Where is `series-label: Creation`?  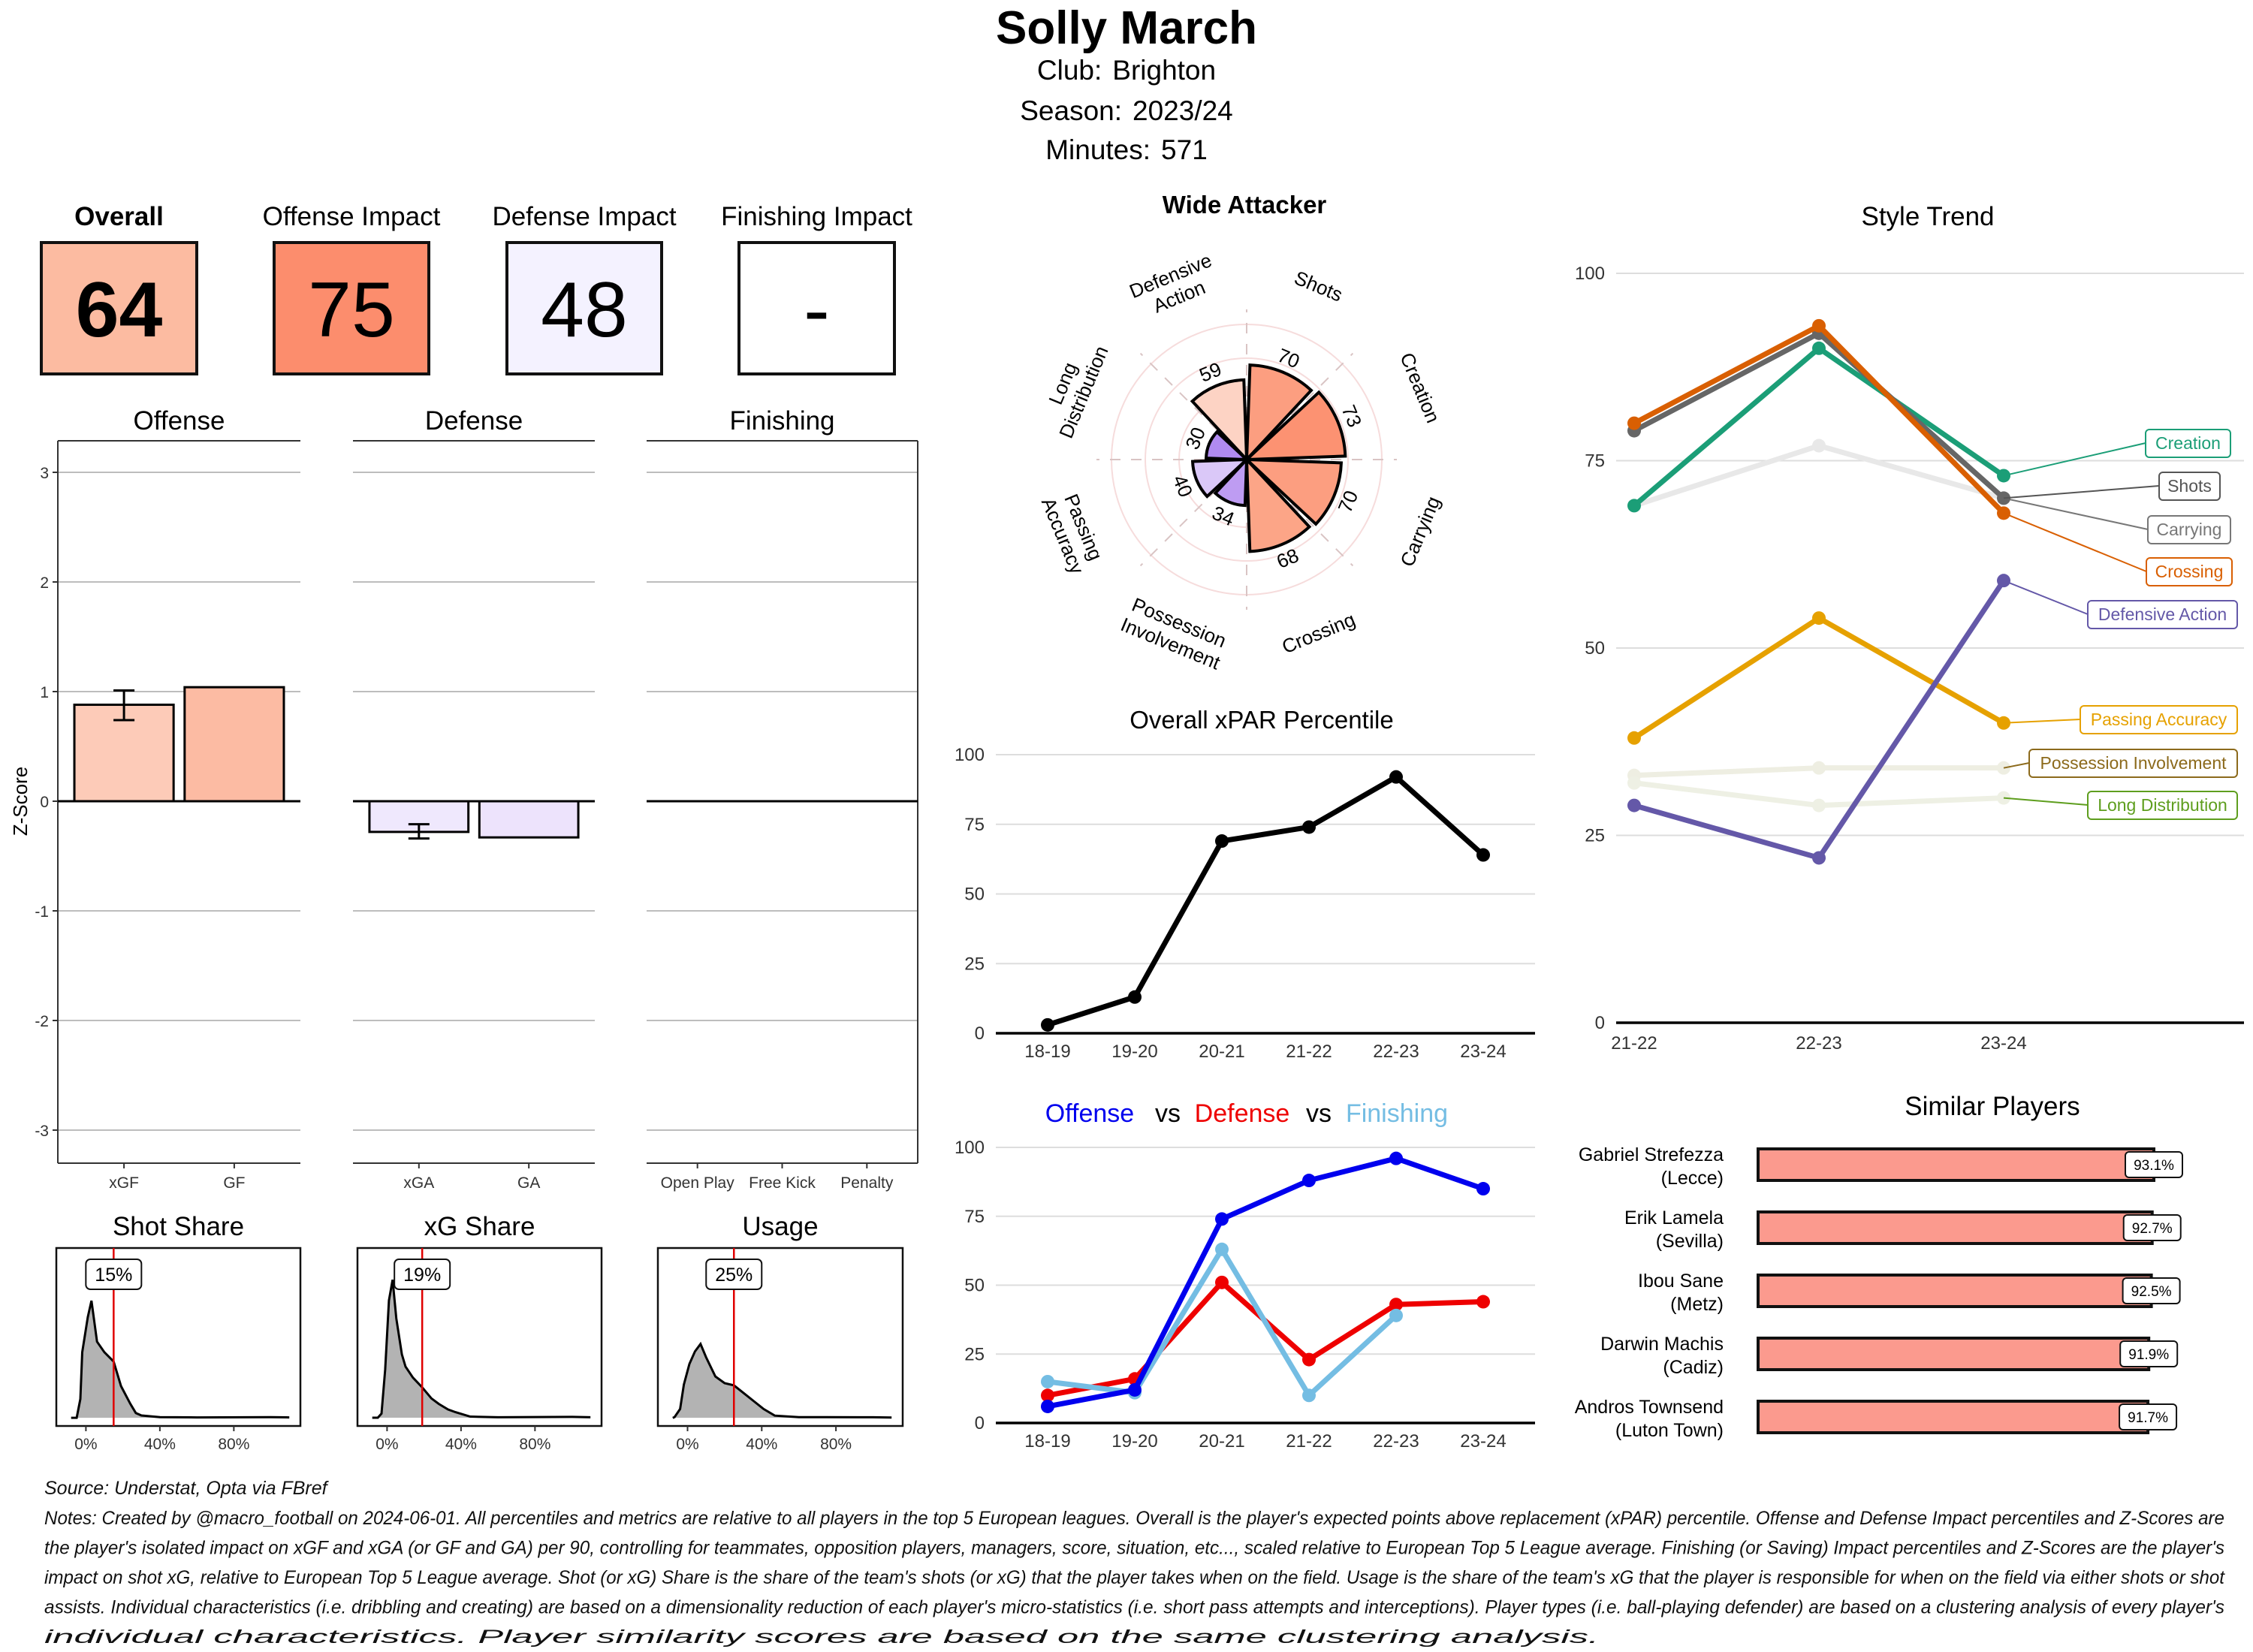
series-label: Creation is located at coordinates (2188, 443).